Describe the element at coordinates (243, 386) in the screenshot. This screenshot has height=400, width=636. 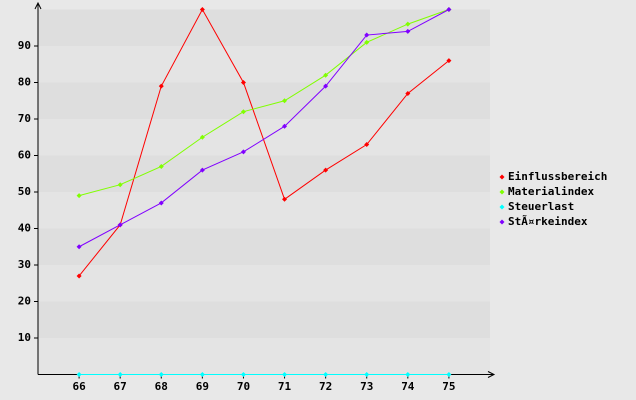
I see `x-tick-label: 70` at that location.